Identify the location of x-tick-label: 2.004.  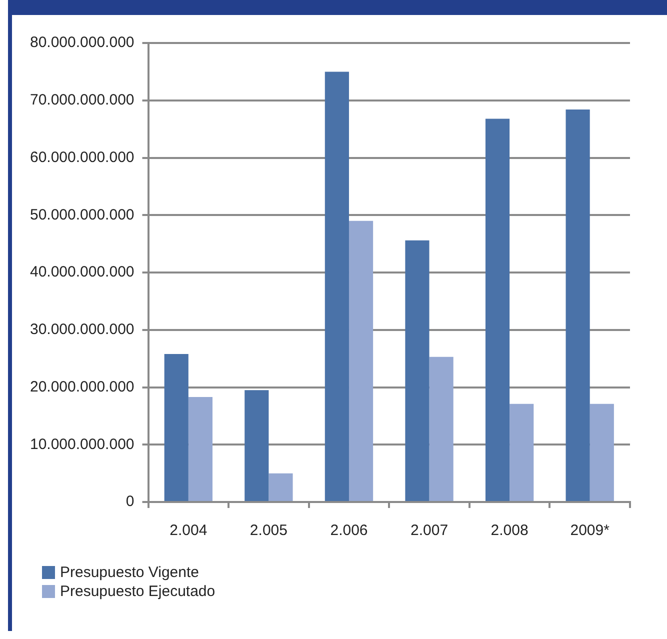
(189, 531).